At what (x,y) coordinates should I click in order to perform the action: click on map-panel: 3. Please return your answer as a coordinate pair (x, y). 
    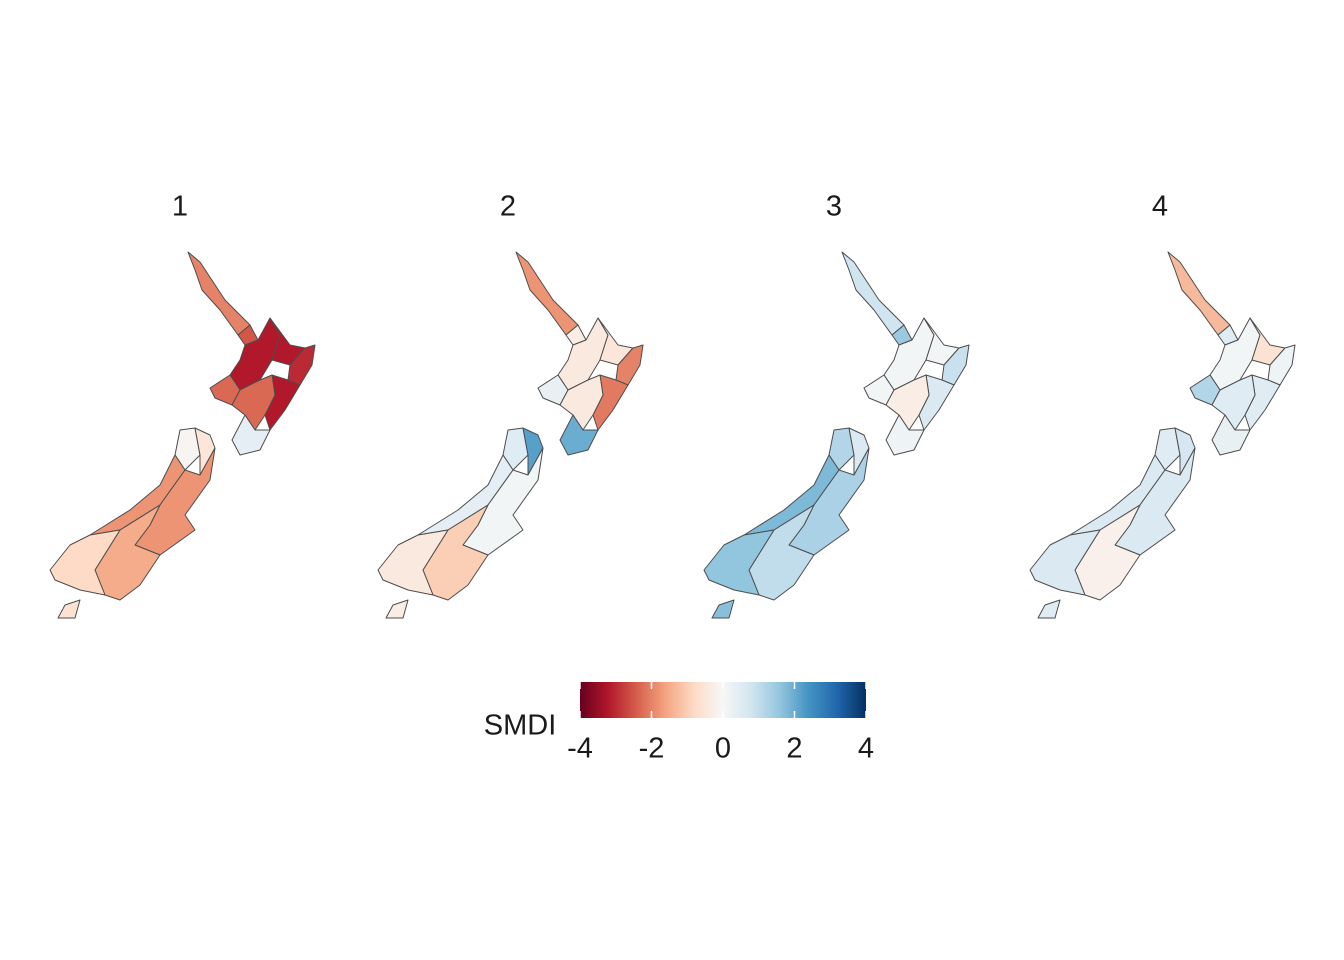
    Looking at the image, I should click on (836, 405).